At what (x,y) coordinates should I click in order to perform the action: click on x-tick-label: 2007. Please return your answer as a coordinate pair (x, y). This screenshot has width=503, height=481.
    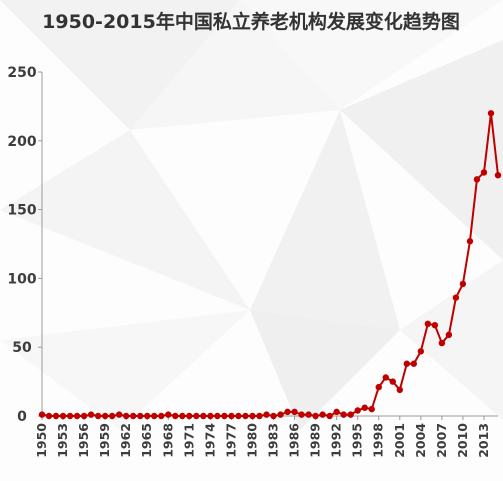
    Looking at the image, I should click on (441, 440).